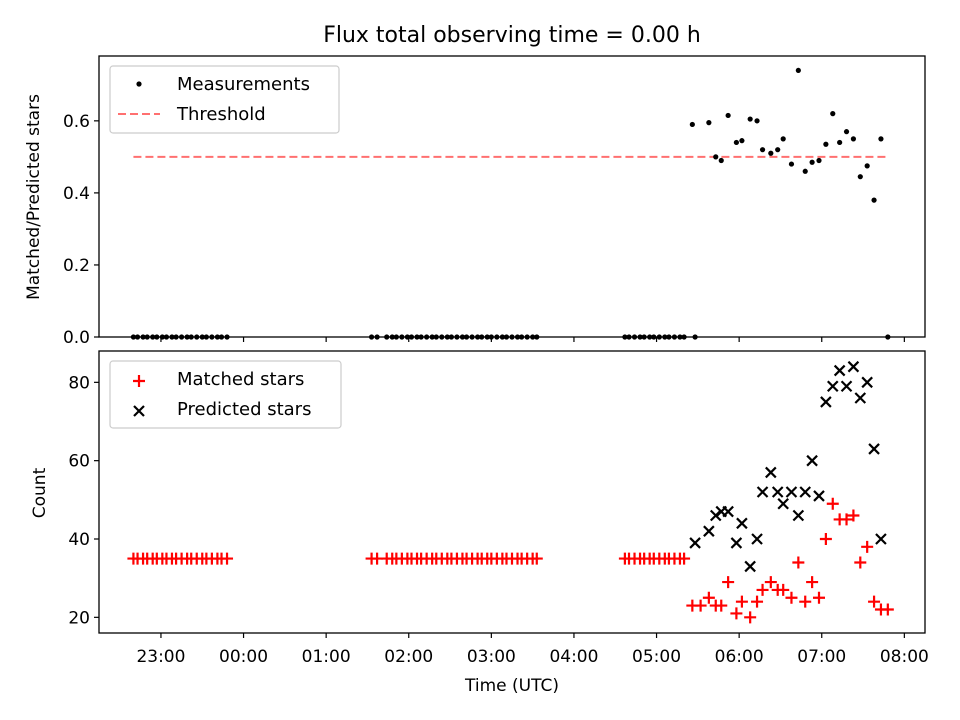 This screenshot has width=960, height=720. I want to click on bottom-y-tick-label: 20, so click(79, 618).